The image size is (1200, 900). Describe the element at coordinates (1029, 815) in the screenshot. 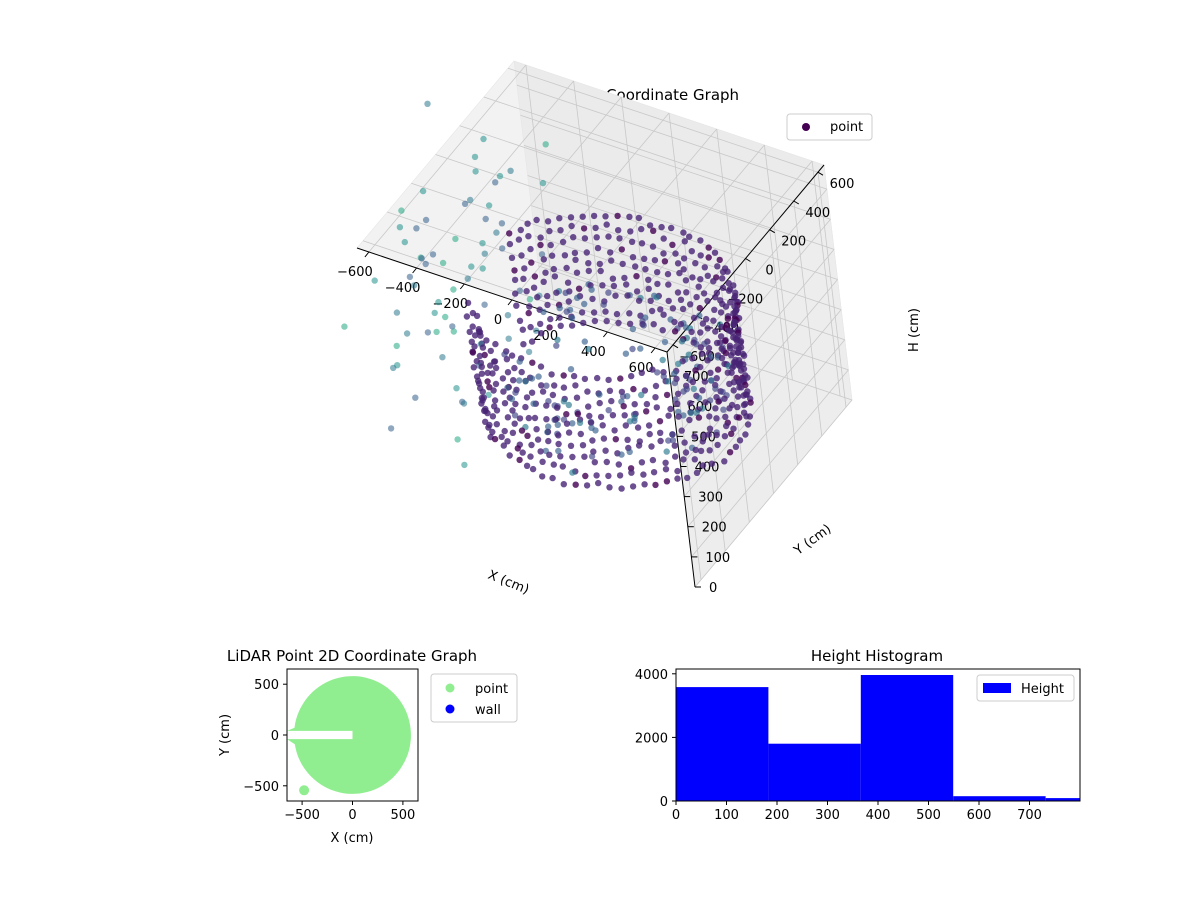

I see `histogram-x-tick-label: 700` at that location.